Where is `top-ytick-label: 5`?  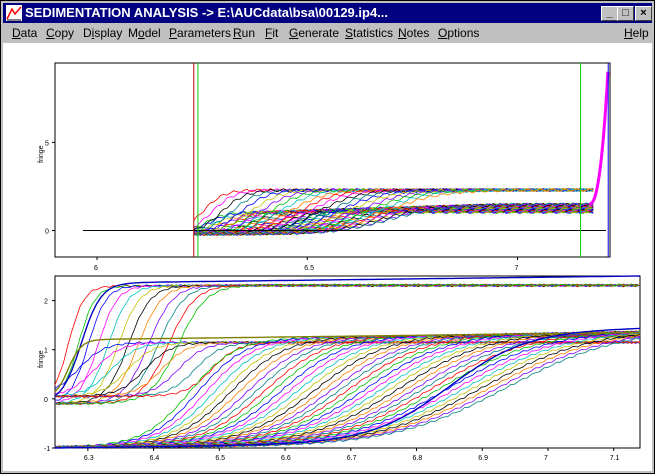
top-ytick-label: 5 is located at coordinates (47, 143).